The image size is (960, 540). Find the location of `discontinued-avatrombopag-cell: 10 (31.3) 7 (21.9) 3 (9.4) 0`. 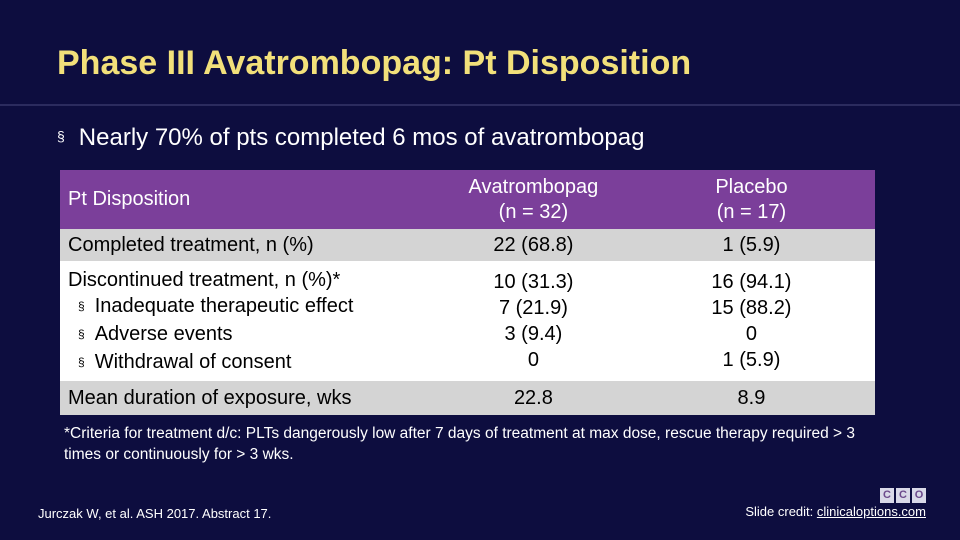

discontinued-avatrombopag-cell: 10 (31.3) 7 (21.9) 3 (9.4) 0 is located at coordinates (533, 321).